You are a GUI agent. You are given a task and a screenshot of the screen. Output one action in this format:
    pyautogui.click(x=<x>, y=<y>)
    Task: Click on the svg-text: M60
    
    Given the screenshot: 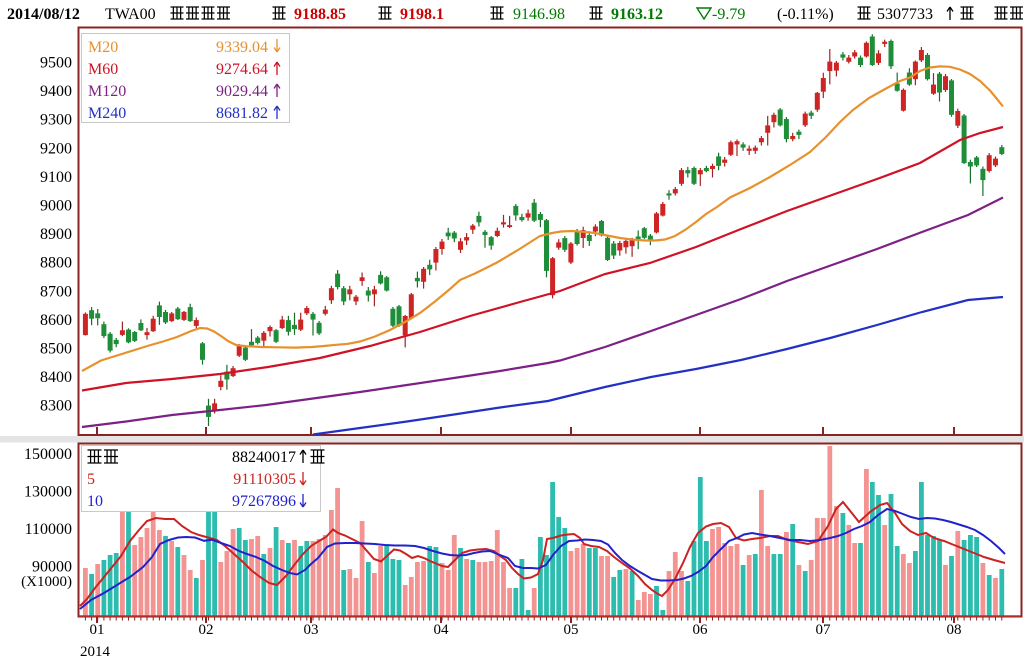 What is the action you would take?
    pyautogui.click(x=103, y=69)
    